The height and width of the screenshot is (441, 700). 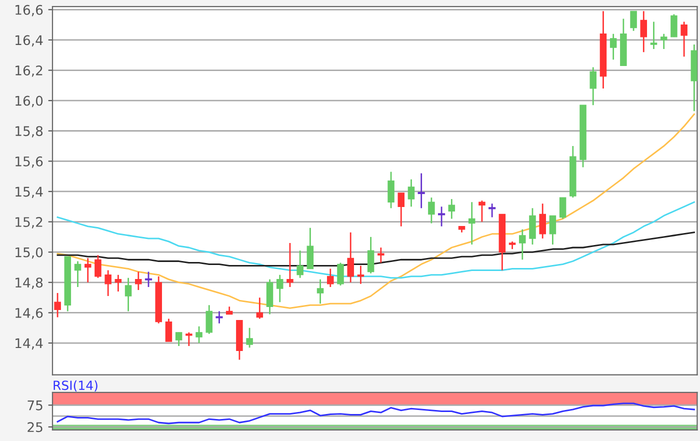 What do you see at coordinates (35, 427) in the screenshot?
I see `y-tick-label: 25` at bounding box center [35, 427].